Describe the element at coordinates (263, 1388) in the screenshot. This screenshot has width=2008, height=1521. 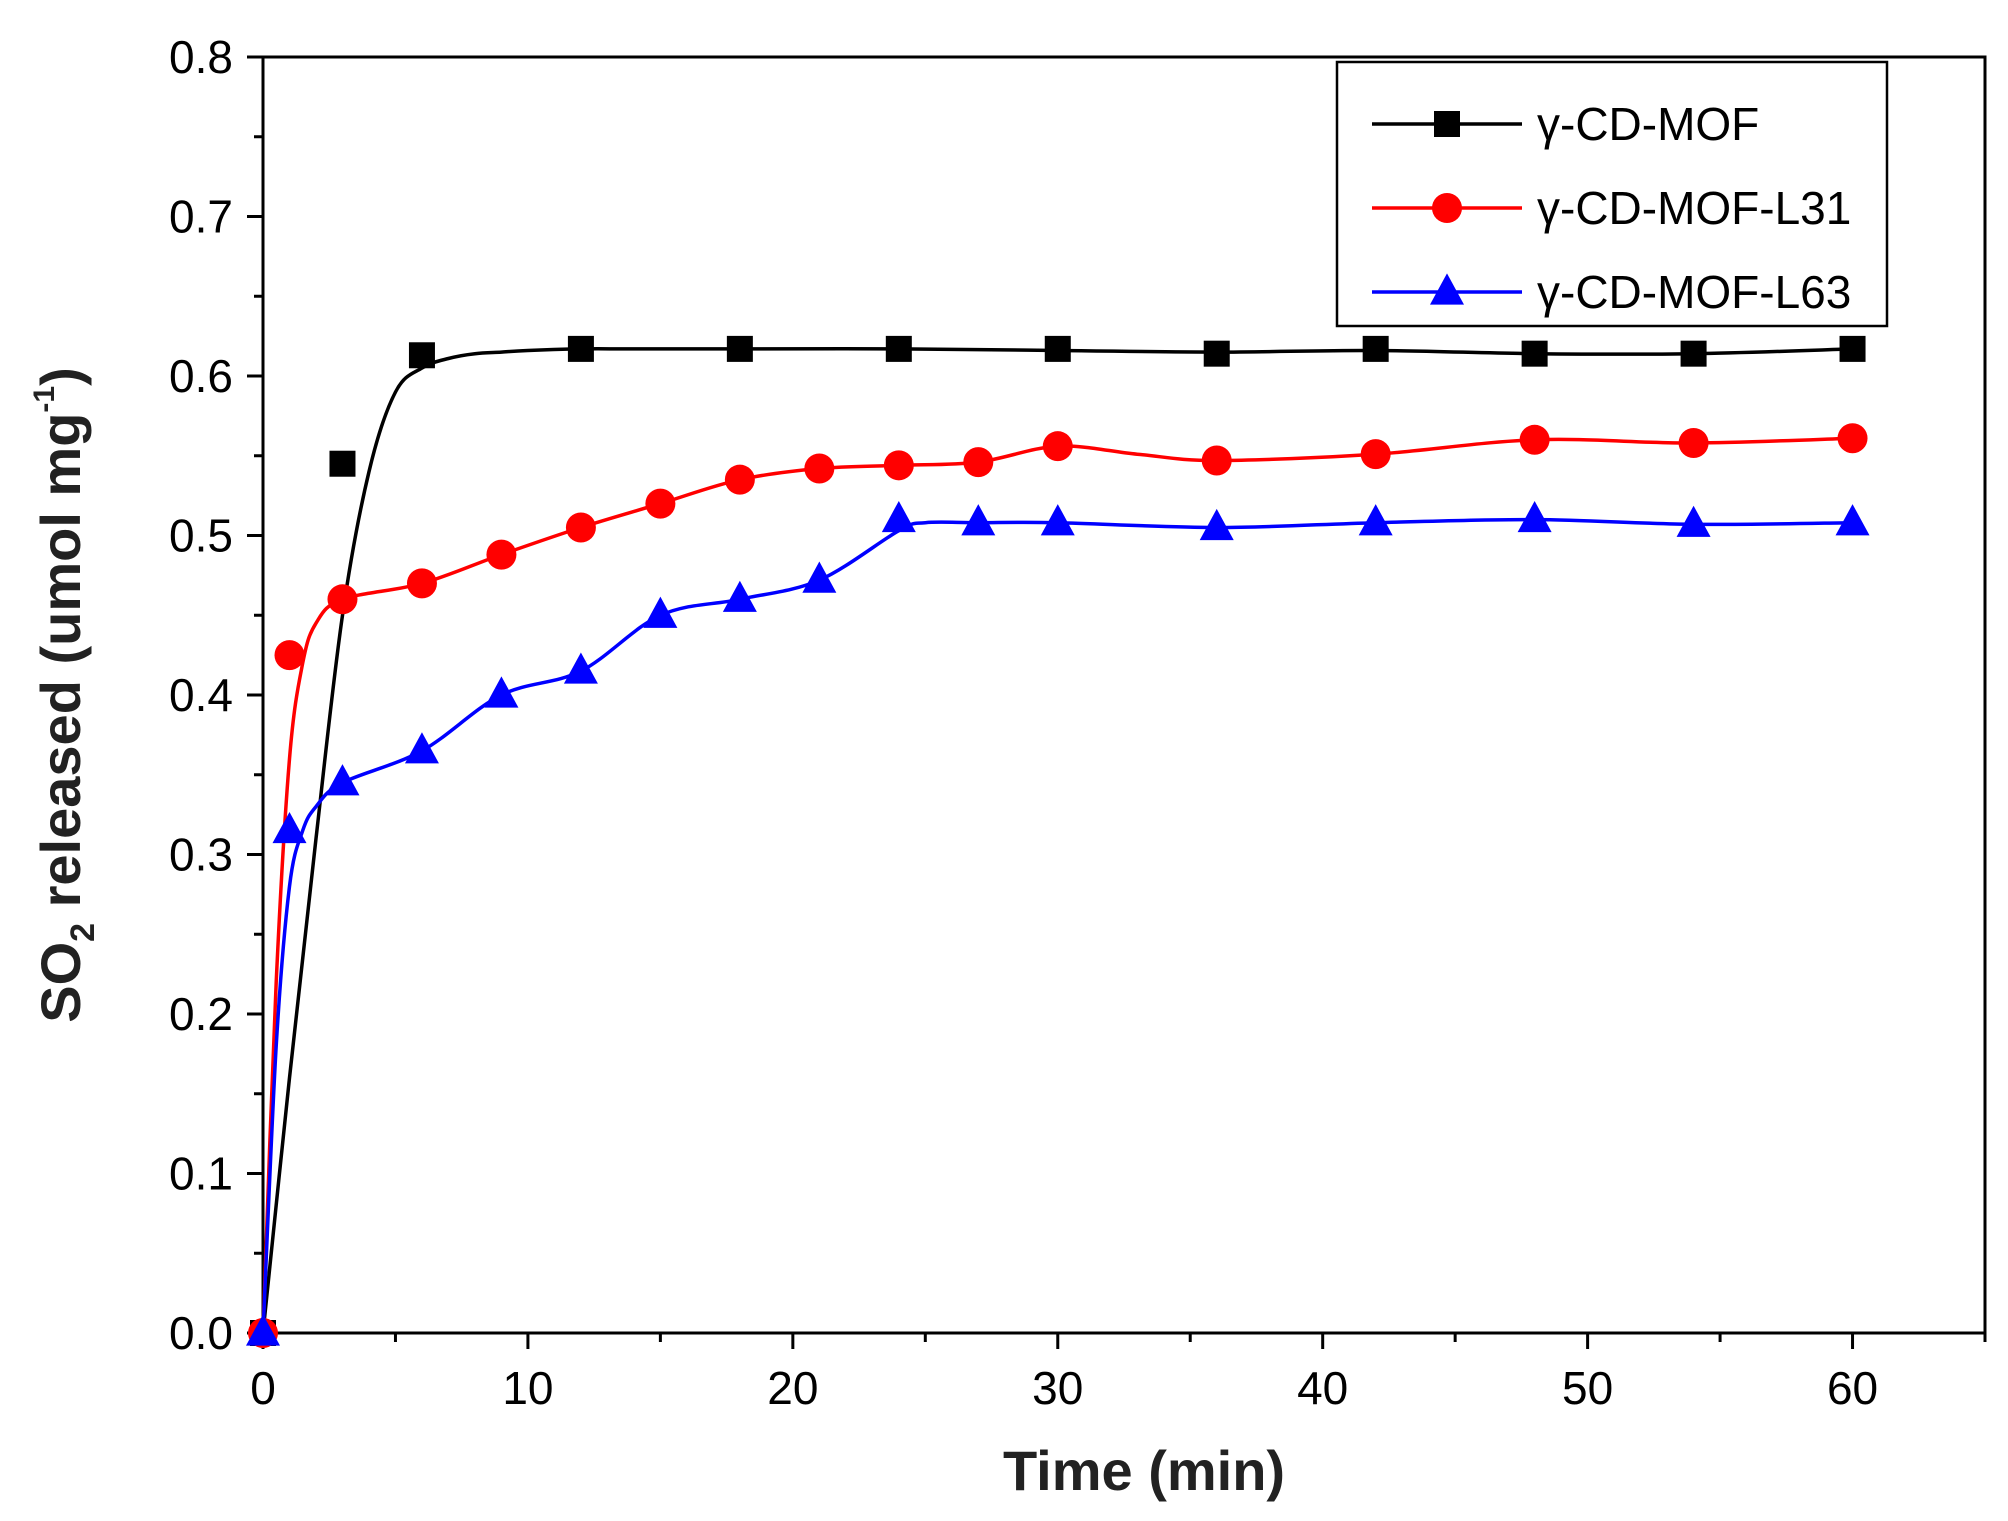
I see `x-tick-label: 0` at that location.